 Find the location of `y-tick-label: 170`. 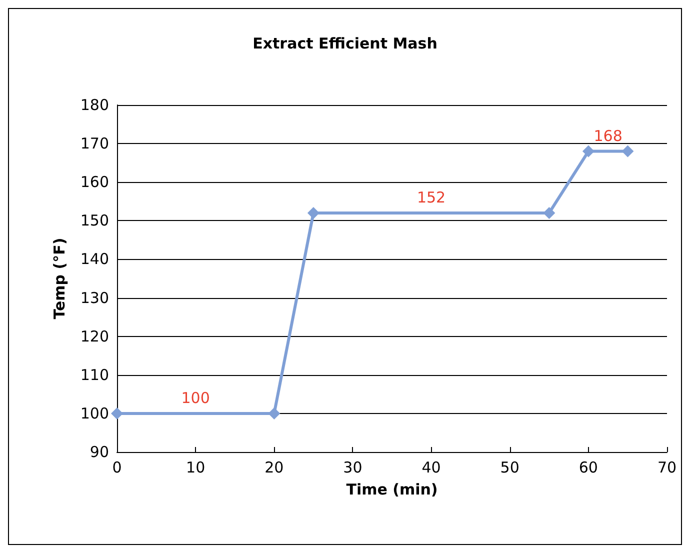

y-tick-label: 170 is located at coordinates (94, 143).